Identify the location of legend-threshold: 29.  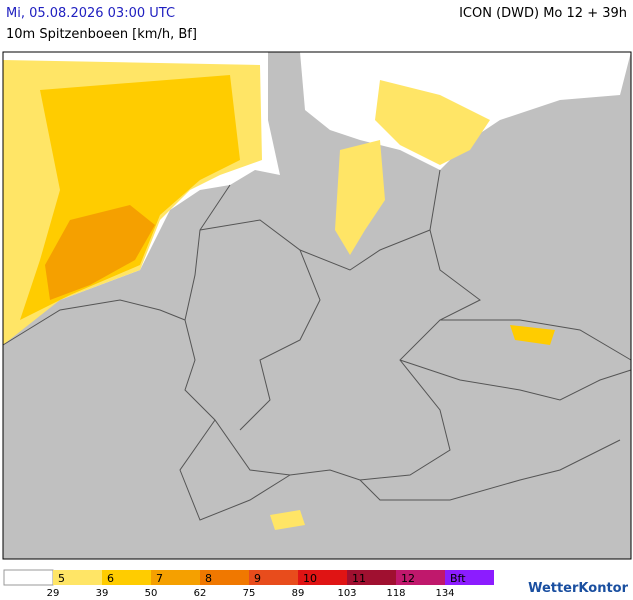
(53, 593).